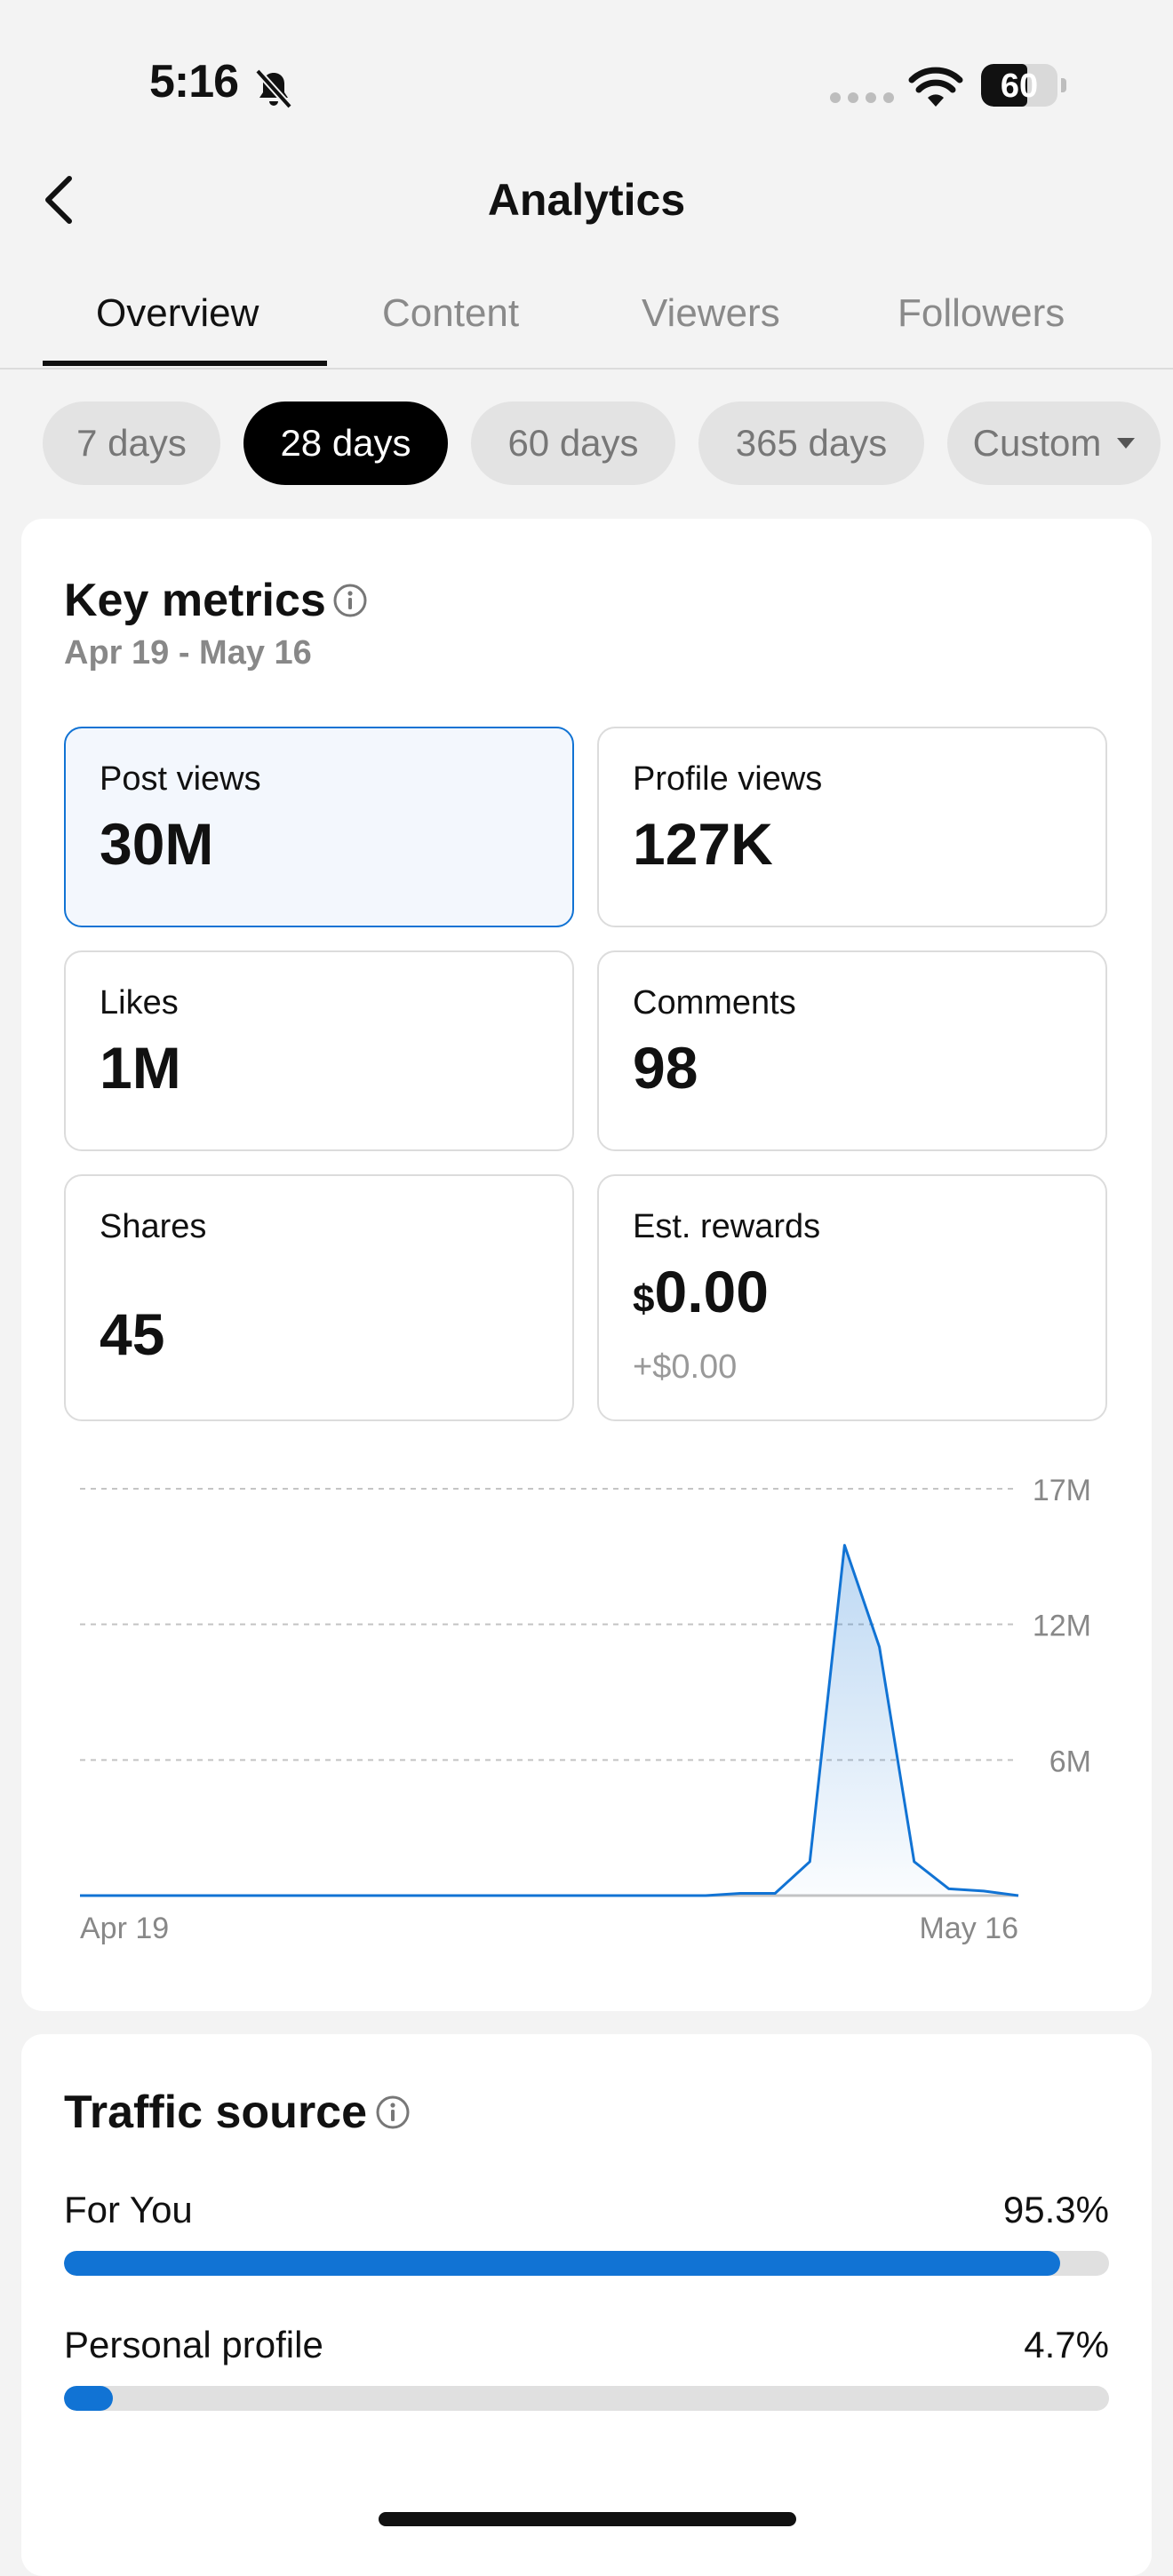 This screenshot has width=1173, height=2576. What do you see at coordinates (194, 2344) in the screenshot?
I see `traffic-source-label: Personal profile` at bounding box center [194, 2344].